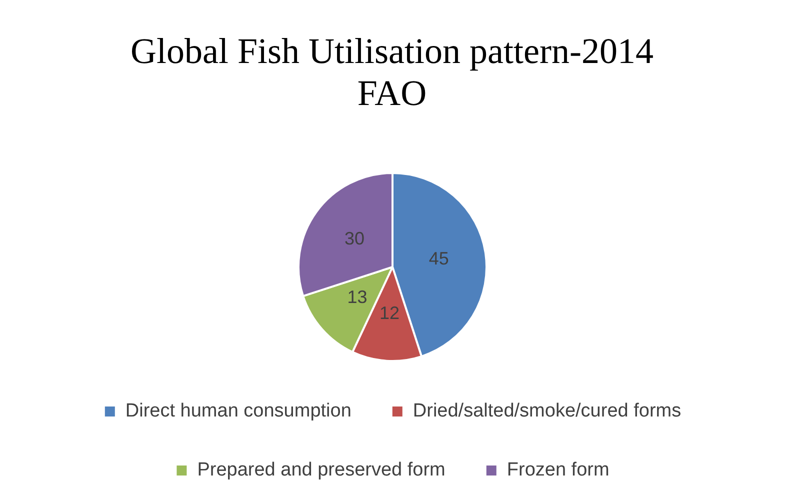 This screenshot has width=785, height=500. I want to click on data-label: 30, so click(354, 238).